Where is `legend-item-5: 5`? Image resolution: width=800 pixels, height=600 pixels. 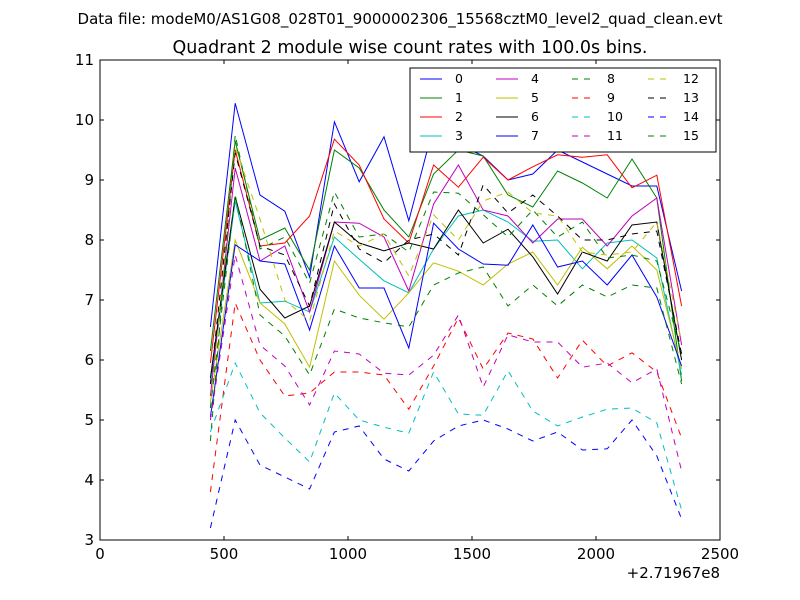 legend-item-5: 5 is located at coordinates (517, 97).